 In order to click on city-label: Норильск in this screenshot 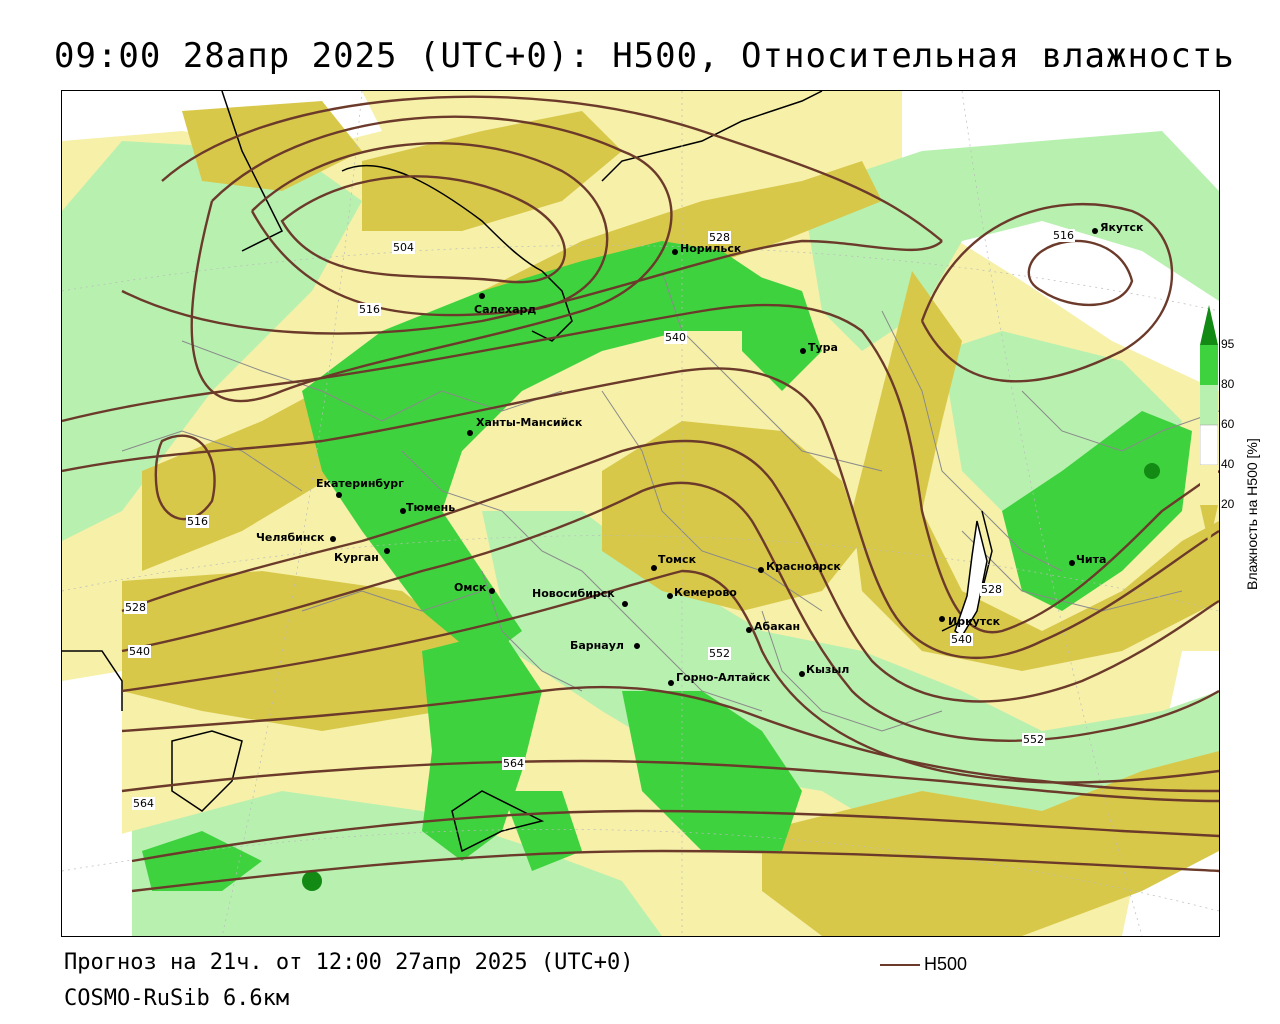, I will do `click(711, 248)`.